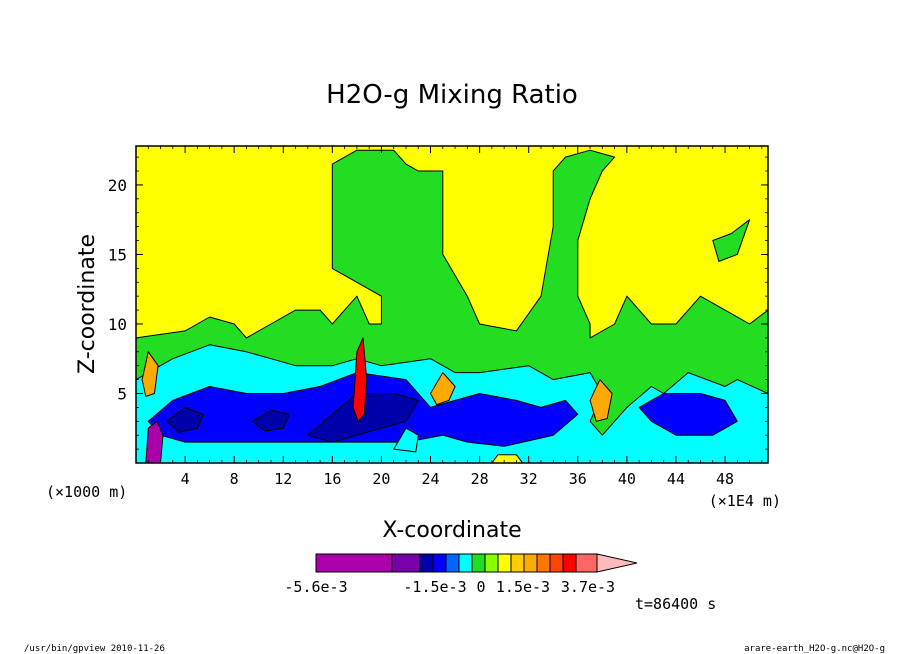 The image size is (904, 654). What do you see at coordinates (122, 393) in the screenshot?
I see `y-tick-label: 5` at bounding box center [122, 393].